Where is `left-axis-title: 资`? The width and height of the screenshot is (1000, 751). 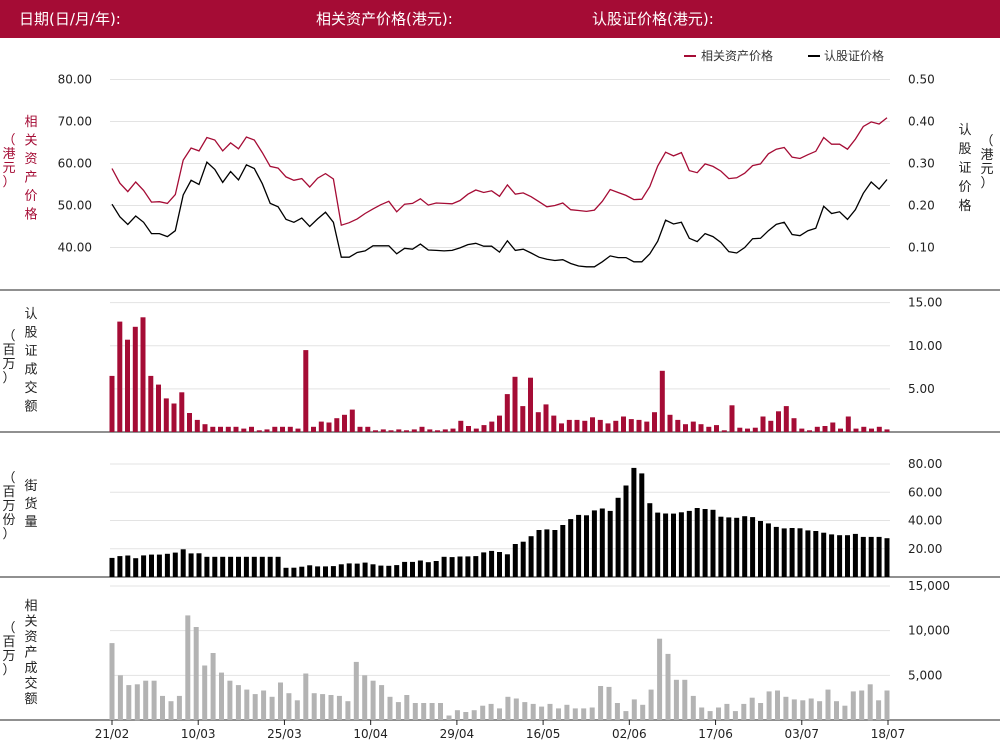 left-axis-title: 资 is located at coordinates (30, 159).